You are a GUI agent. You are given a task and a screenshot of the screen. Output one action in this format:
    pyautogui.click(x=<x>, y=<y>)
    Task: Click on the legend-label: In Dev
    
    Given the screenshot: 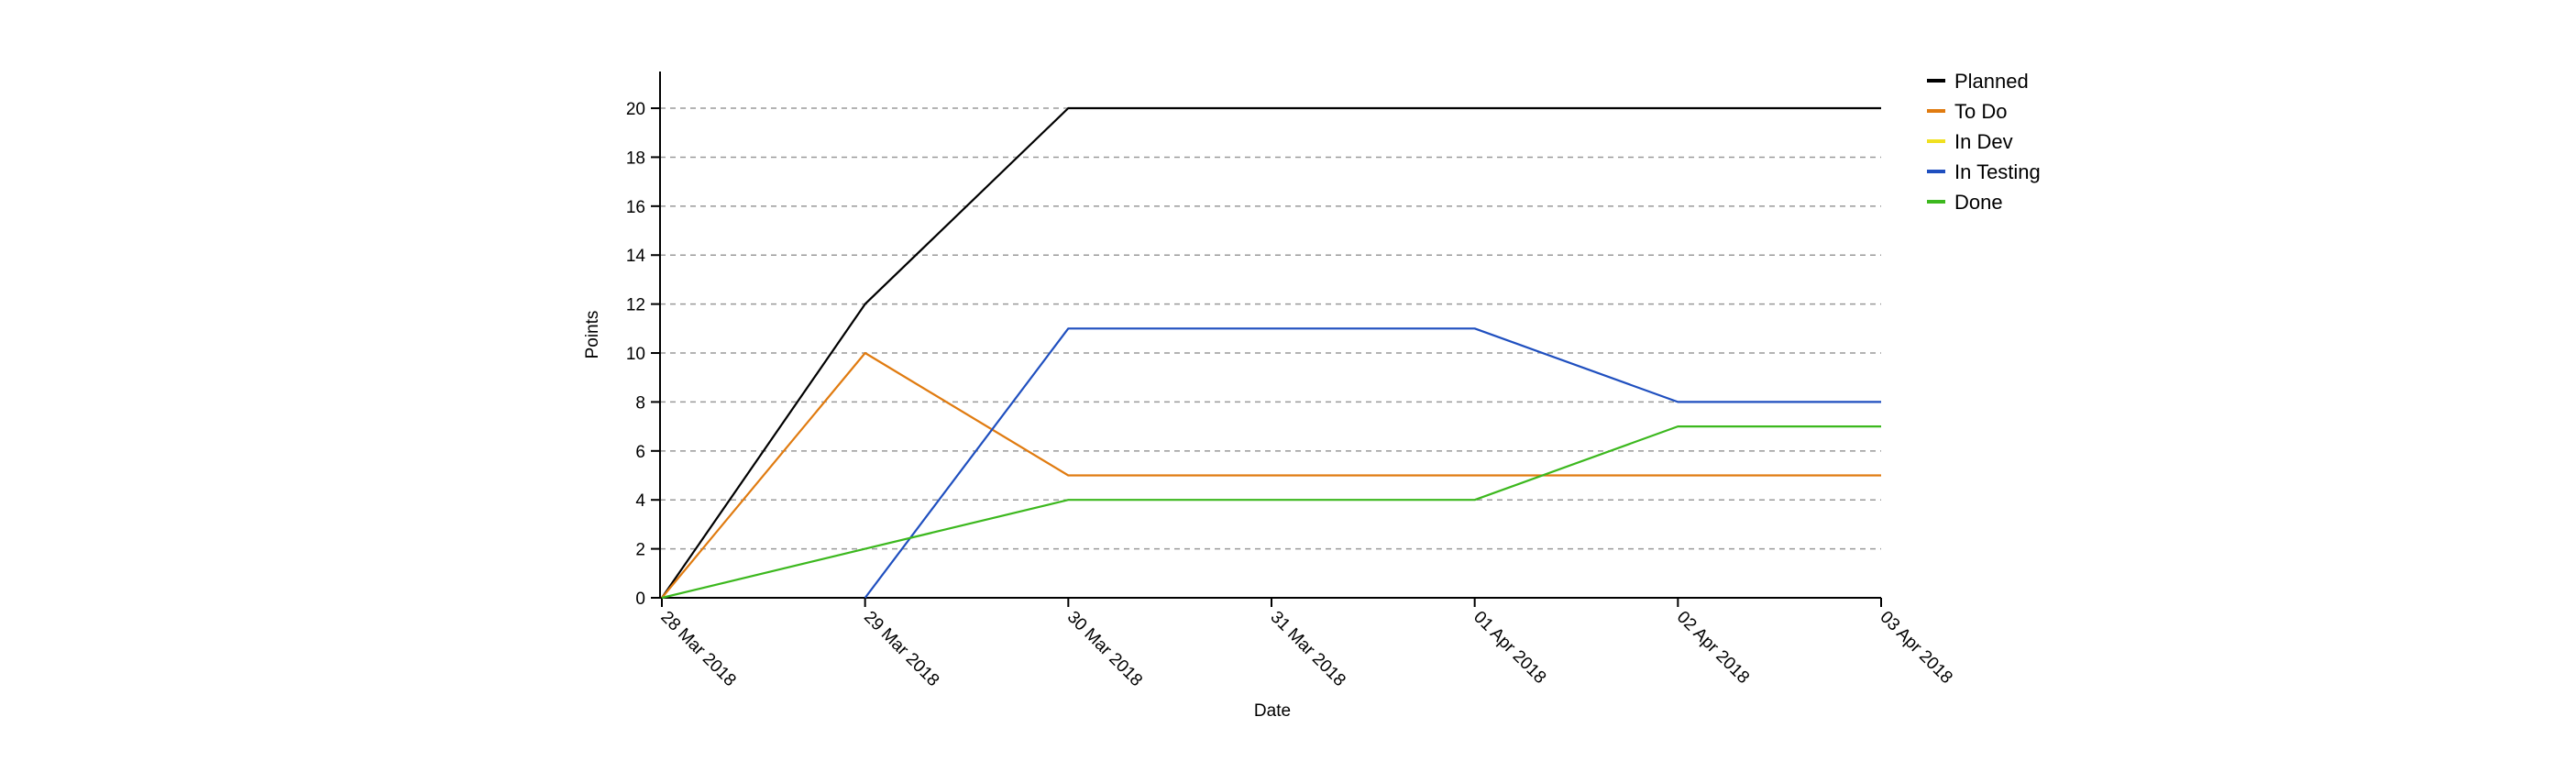 What is the action you would take?
    pyautogui.click(x=1983, y=141)
    